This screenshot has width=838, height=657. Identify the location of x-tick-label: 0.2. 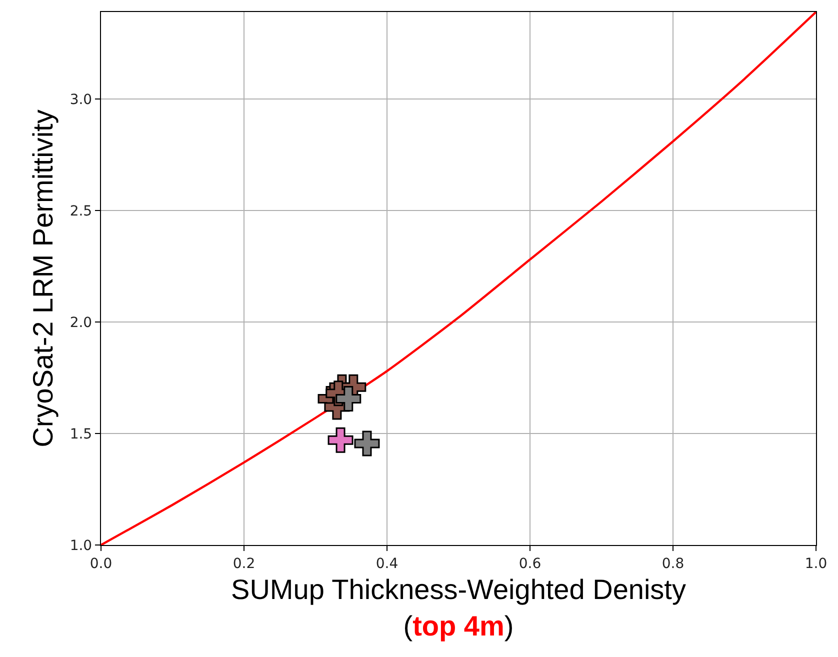
(244, 564).